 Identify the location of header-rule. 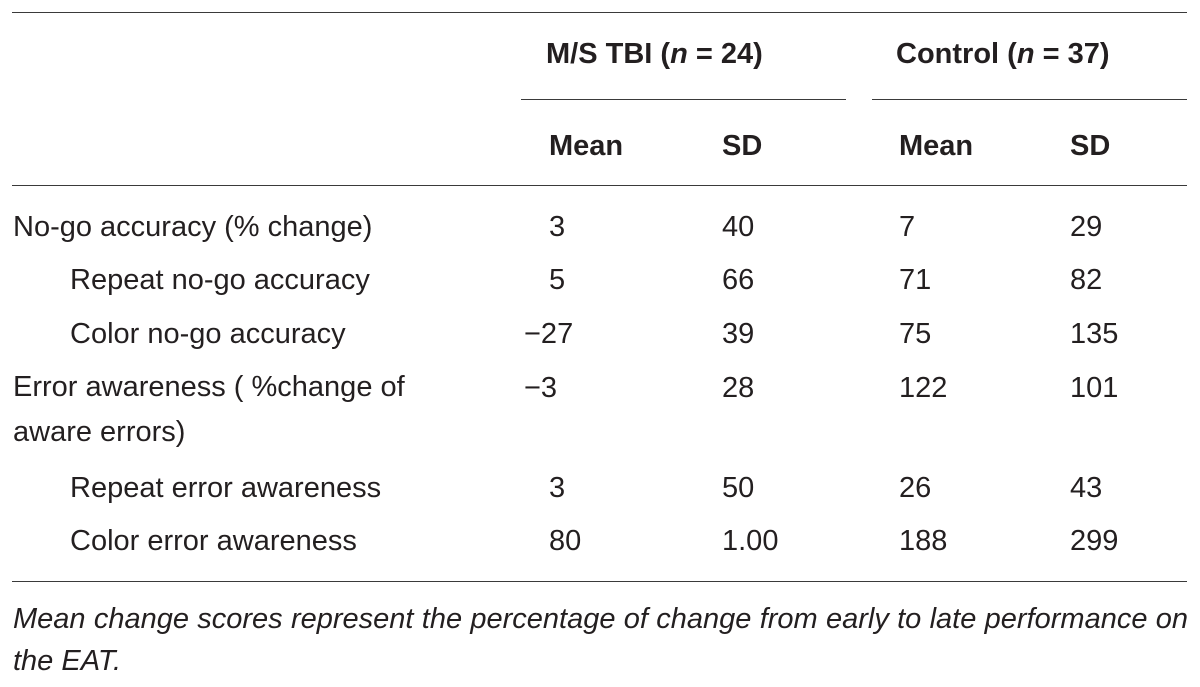
(599, 185).